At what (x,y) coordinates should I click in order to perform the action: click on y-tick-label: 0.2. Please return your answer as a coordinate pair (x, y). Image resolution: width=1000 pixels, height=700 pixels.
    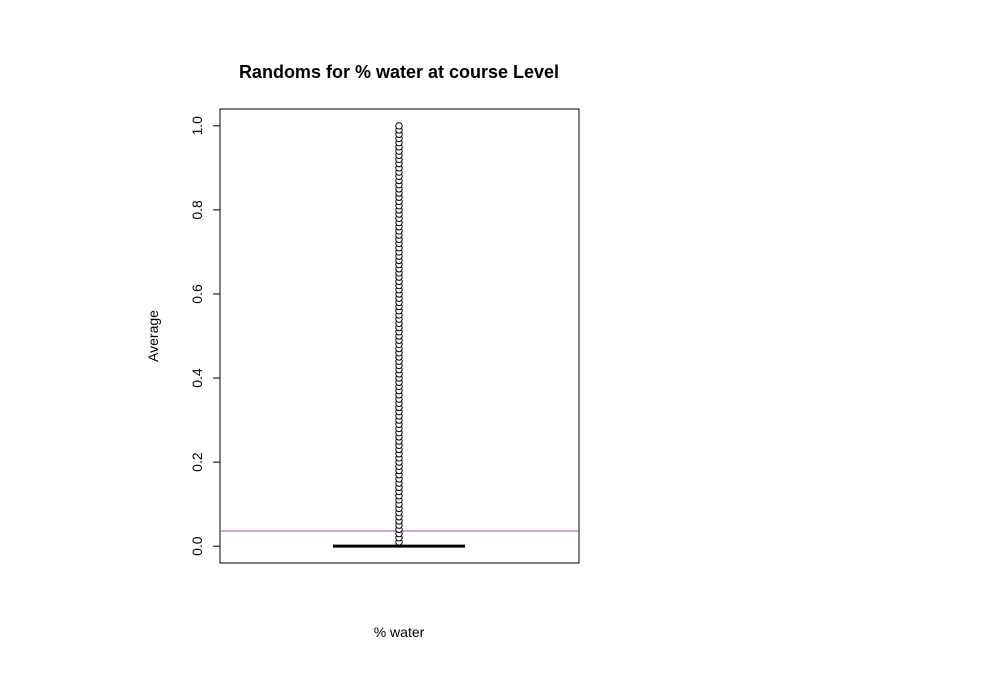
    Looking at the image, I should click on (197, 462).